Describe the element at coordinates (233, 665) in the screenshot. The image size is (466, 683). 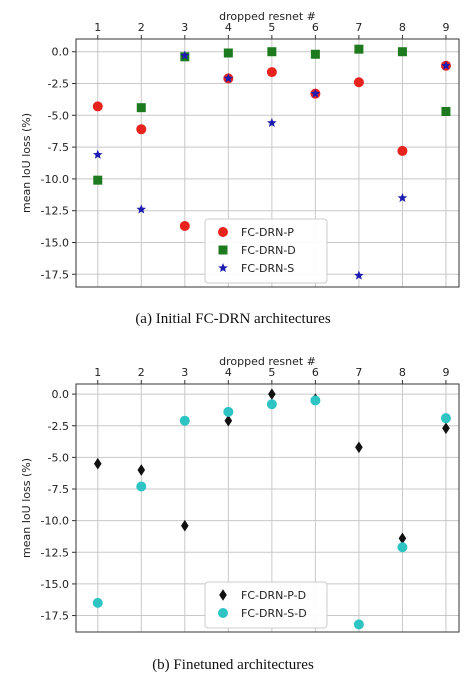
I see `caption-b: (b) Finetuned architectures` at that location.